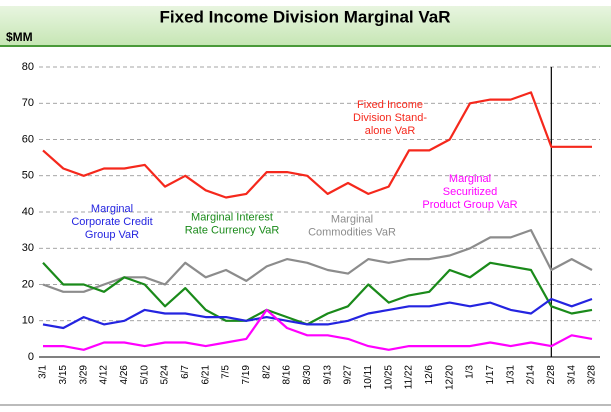  What do you see at coordinates (144, 375) in the screenshot?
I see `x-tick-label: 5/10` at bounding box center [144, 375].